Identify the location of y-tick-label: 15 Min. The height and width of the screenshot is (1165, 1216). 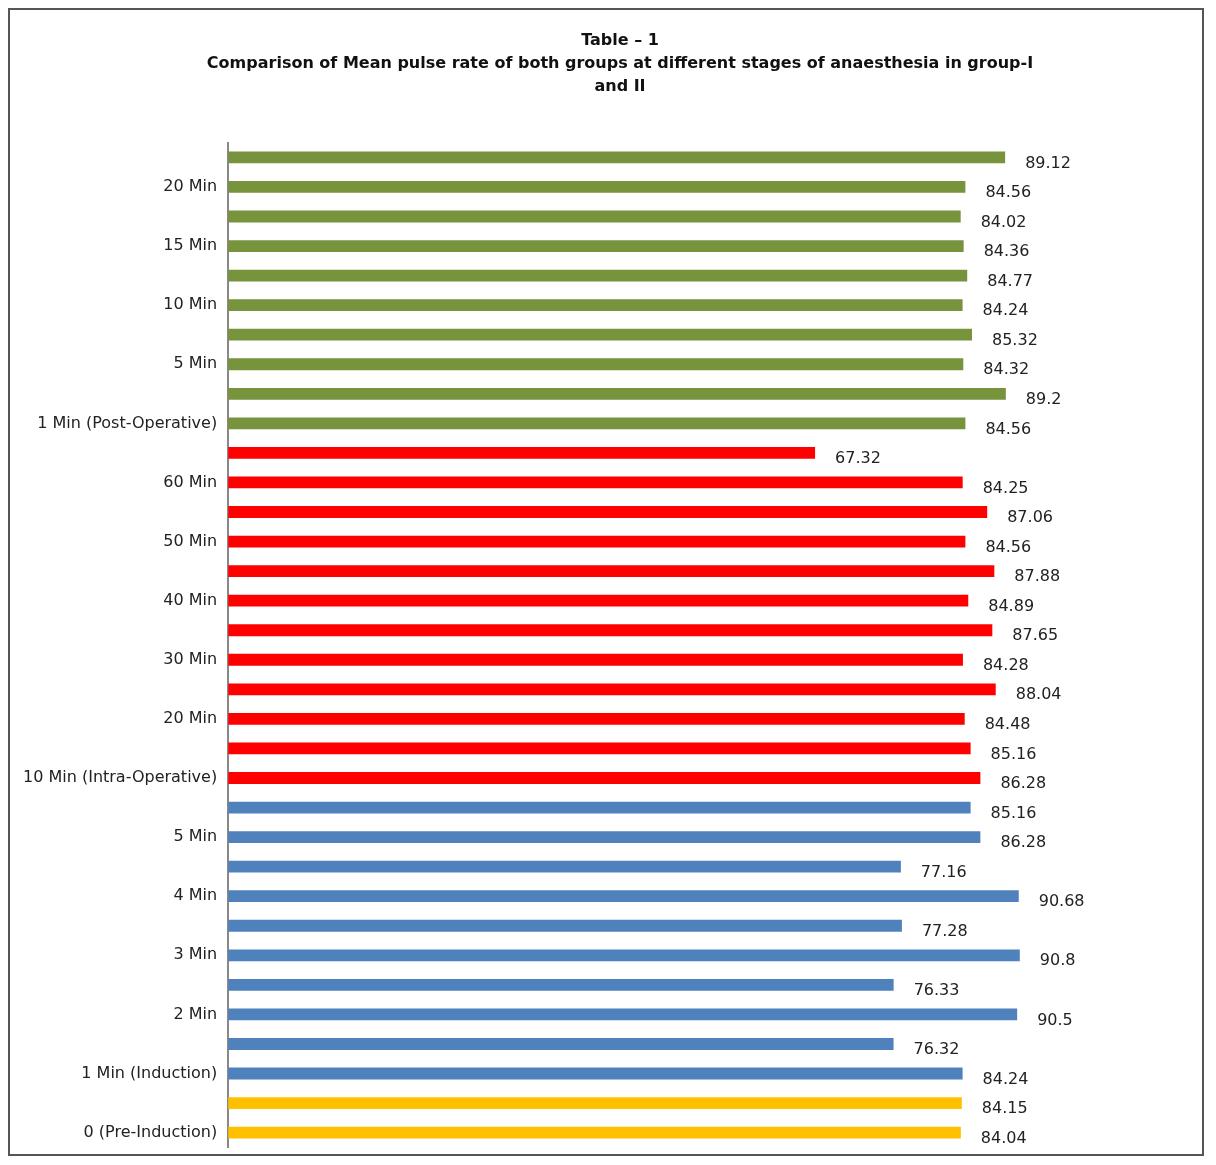
(190, 245).